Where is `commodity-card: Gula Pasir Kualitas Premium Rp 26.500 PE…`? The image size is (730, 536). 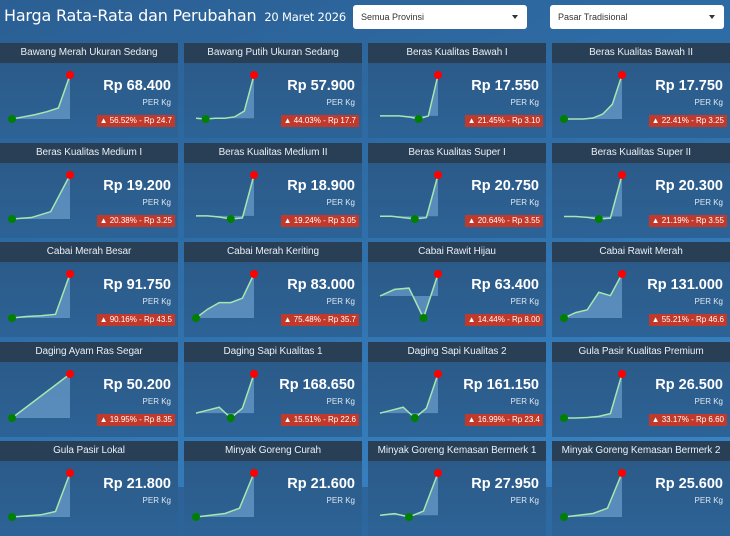 commodity-card: Gula Pasir Kualitas Premium Rp 26.500 PE… is located at coordinates (641, 389).